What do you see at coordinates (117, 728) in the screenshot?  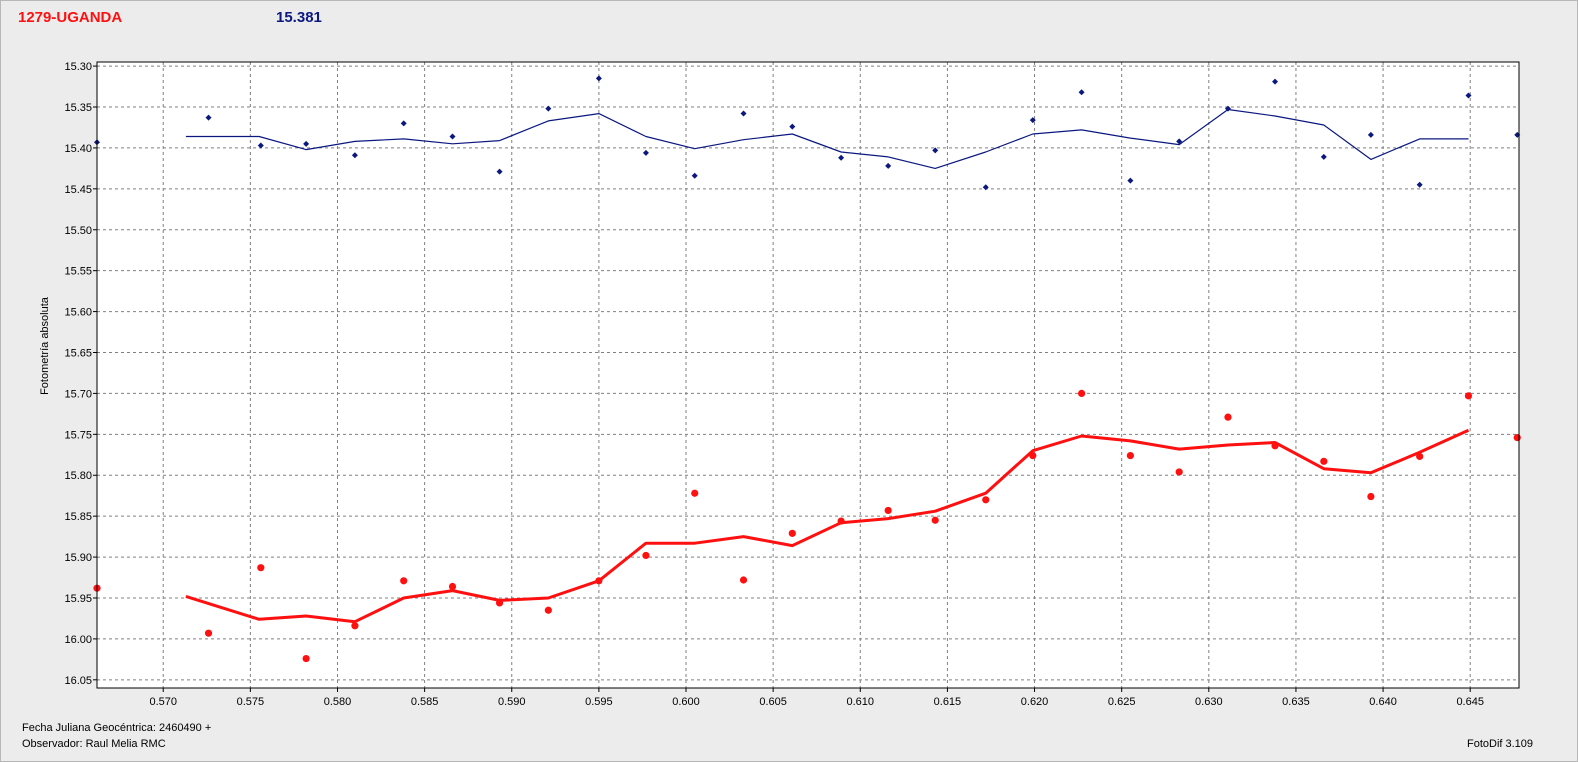 I see `julian-date-label: Fecha Juliana Geocéntrica: 2460490 +` at bounding box center [117, 728].